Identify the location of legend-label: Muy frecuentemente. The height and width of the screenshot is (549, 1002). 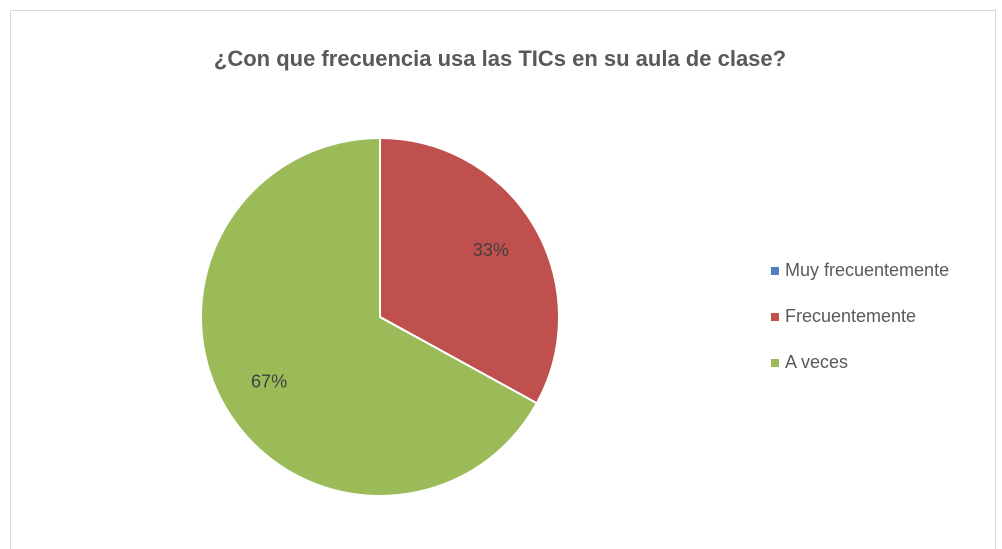
(867, 270).